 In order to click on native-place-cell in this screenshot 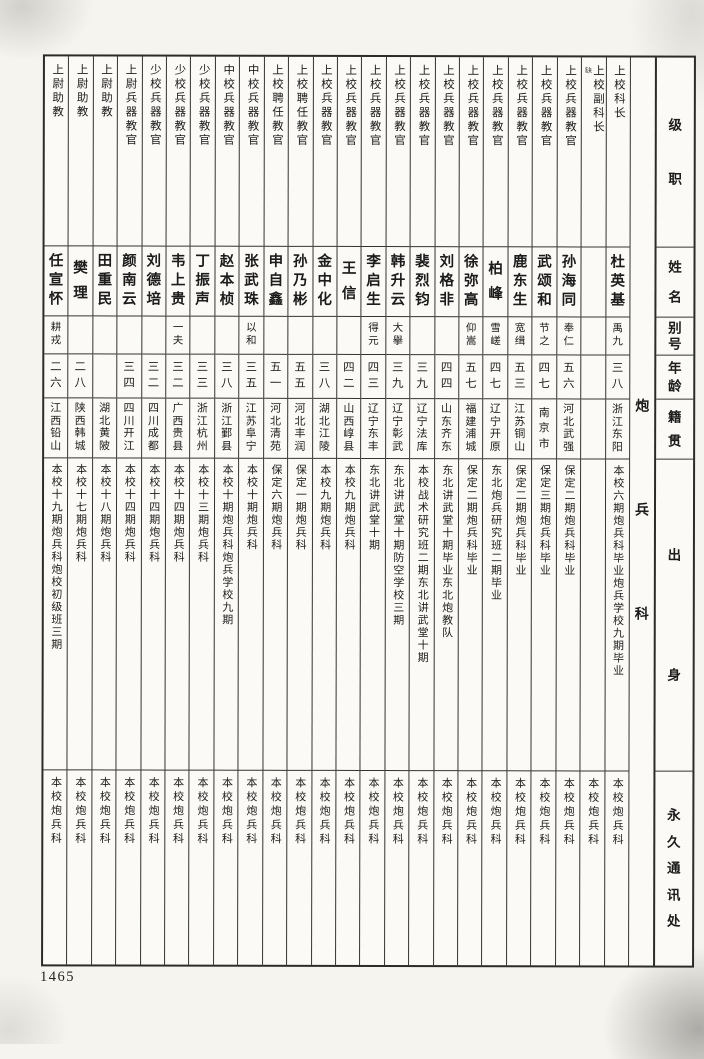, I will do `click(593, 429)`.